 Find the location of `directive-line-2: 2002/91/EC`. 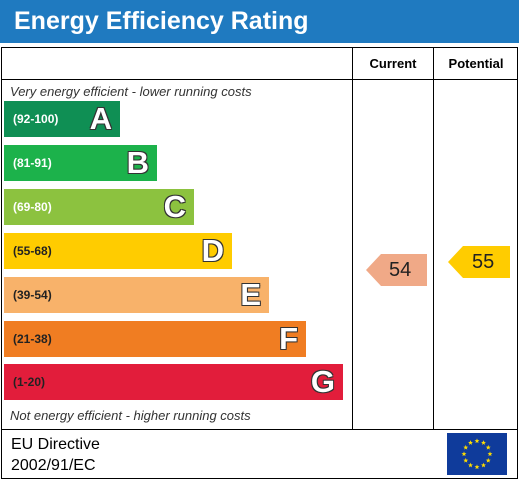

directive-line-2: 2002/91/EC is located at coordinates (53, 465).